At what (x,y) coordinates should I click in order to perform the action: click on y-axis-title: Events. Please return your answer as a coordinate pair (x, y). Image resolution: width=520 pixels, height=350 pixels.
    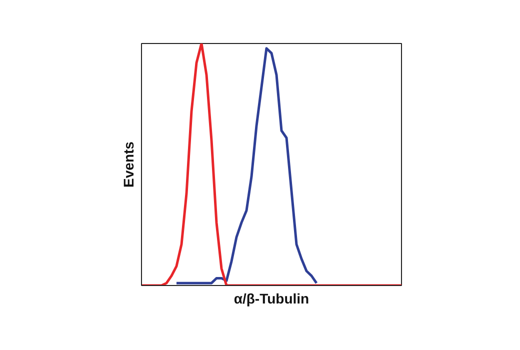
    Looking at the image, I should click on (128, 164).